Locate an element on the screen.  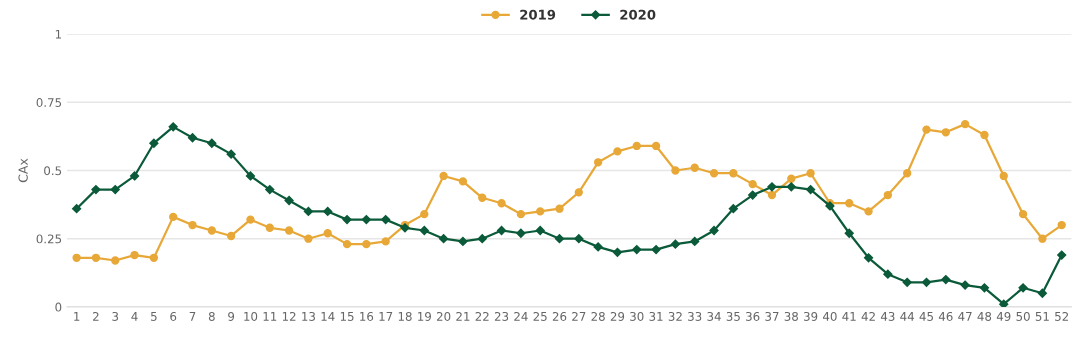
x-tick-label: 23 is located at coordinates (501, 316).